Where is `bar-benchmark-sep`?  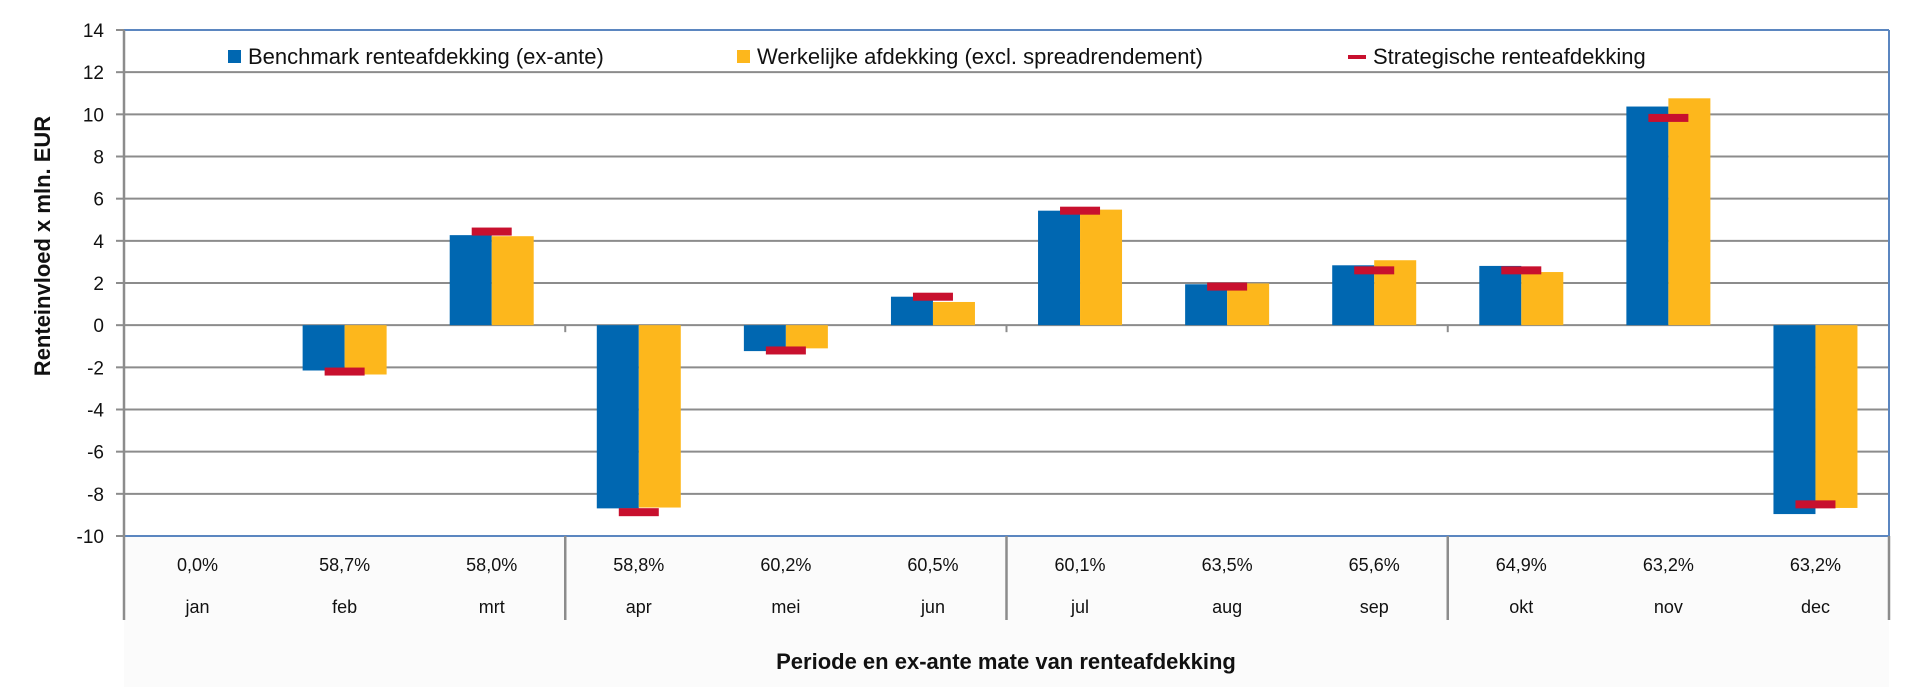
bar-benchmark-sep is located at coordinates (1353, 295).